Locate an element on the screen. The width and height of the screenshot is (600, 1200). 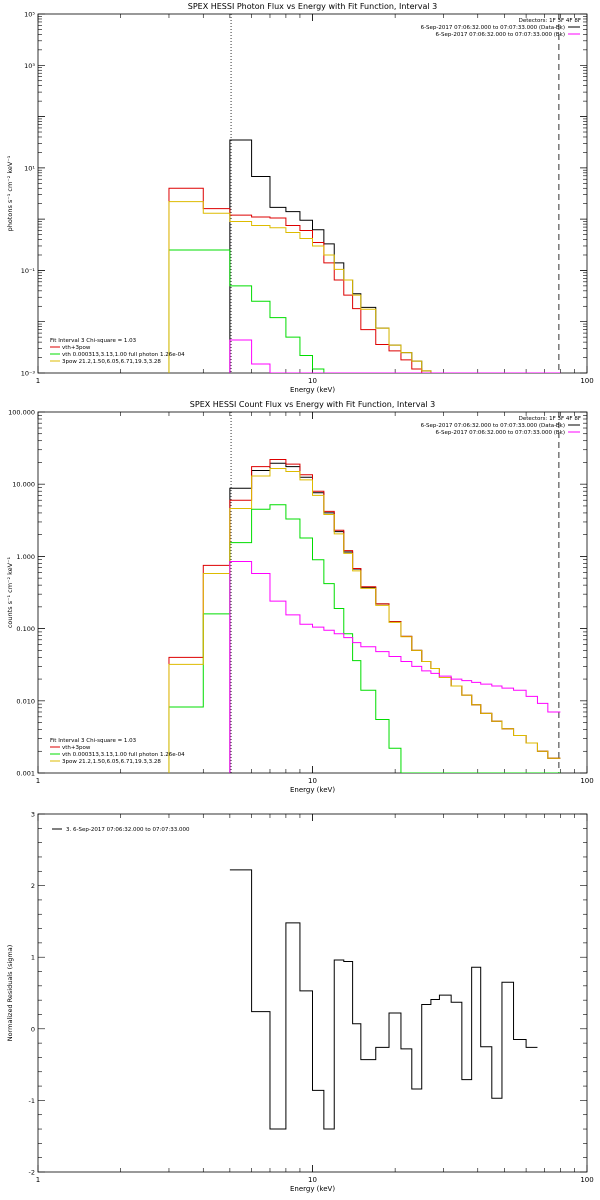
y-tick-label: 0.001 is located at coordinates (25, 774).